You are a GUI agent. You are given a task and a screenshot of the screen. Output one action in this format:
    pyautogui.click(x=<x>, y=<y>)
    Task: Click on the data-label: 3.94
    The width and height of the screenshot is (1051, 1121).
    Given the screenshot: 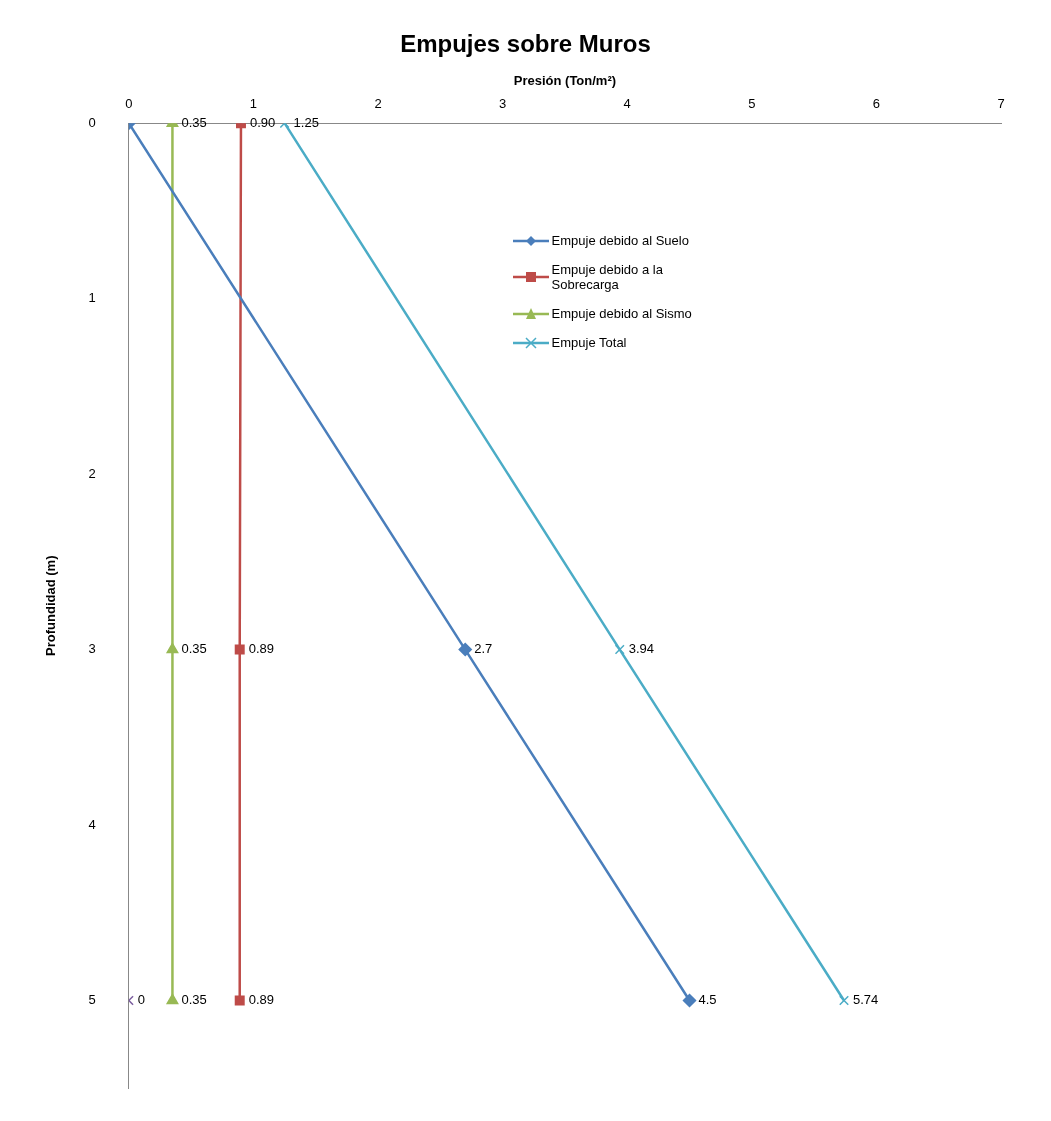 What is the action you would take?
    pyautogui.click(x=641, y=649)
    